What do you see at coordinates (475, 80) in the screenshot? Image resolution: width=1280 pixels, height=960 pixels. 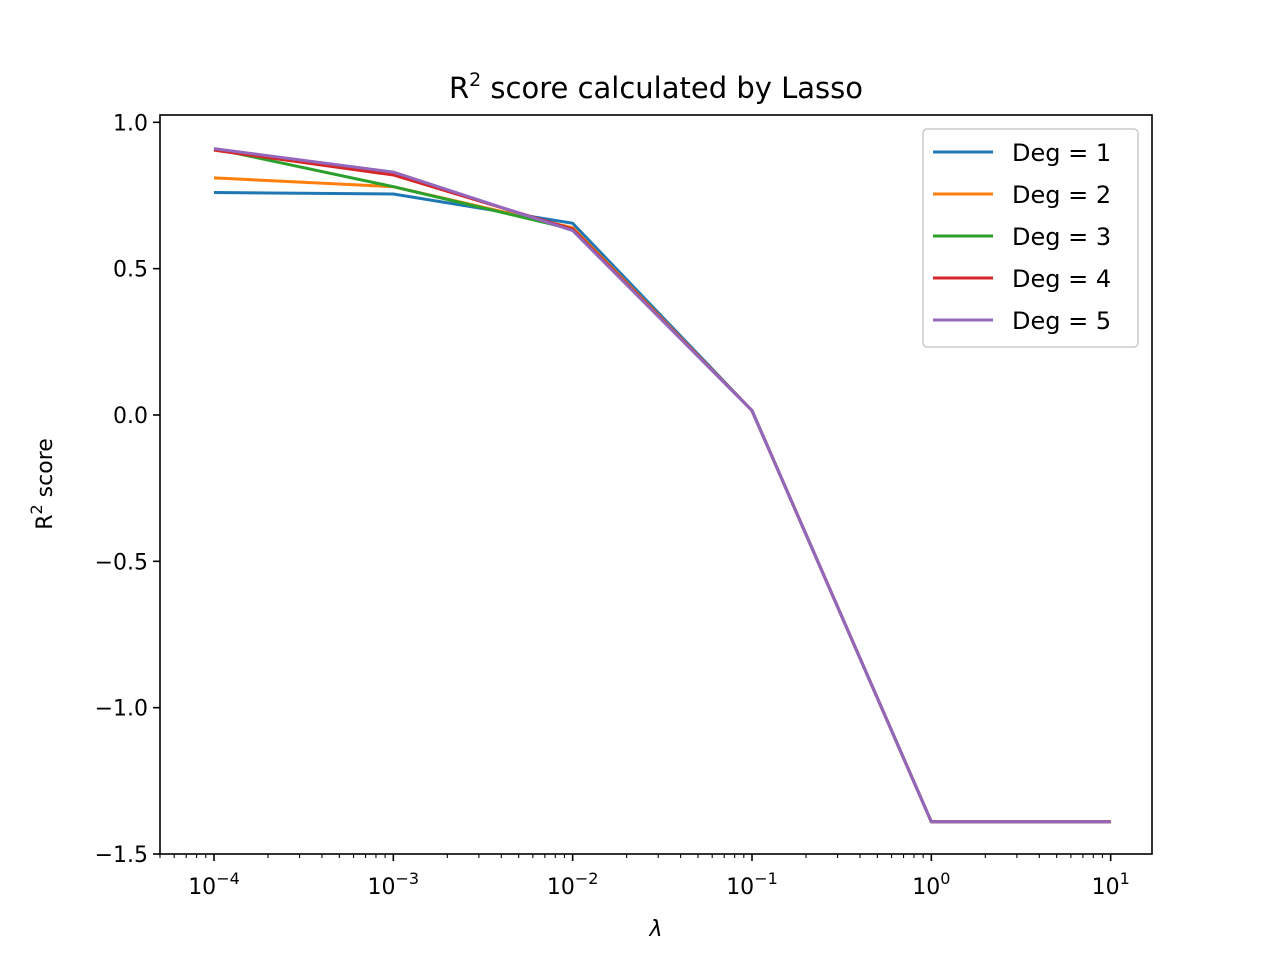 I see `chart-title-superscript: 2` at bounding box center [475, 80].